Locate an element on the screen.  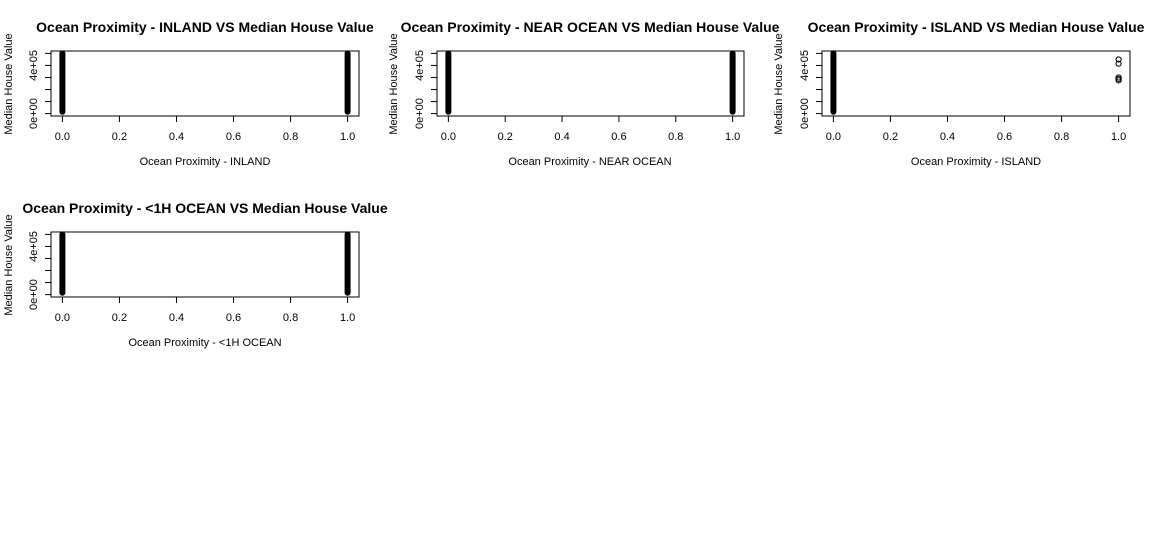
x-axis-label: Ocean Proximity - <1H OCEAN is located at coordinates (204, 343).